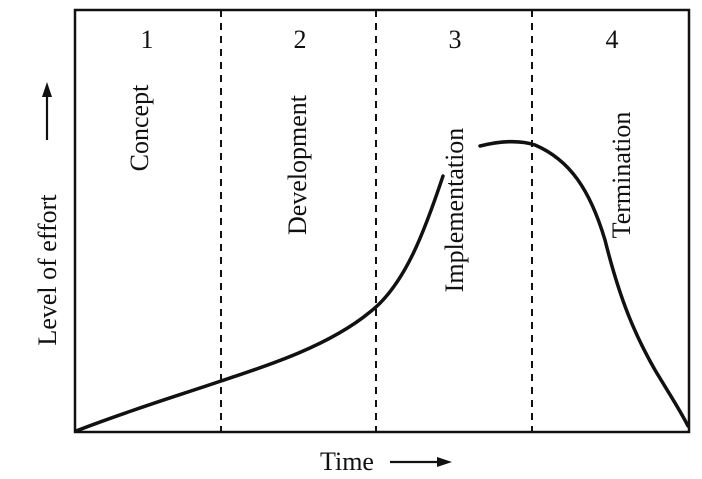 The image size is (702, 479). What do you see at coordinates (47, 270) in the screenshot?
I see `y-axis-label: Level of effort` at bounding box center [47, 270].